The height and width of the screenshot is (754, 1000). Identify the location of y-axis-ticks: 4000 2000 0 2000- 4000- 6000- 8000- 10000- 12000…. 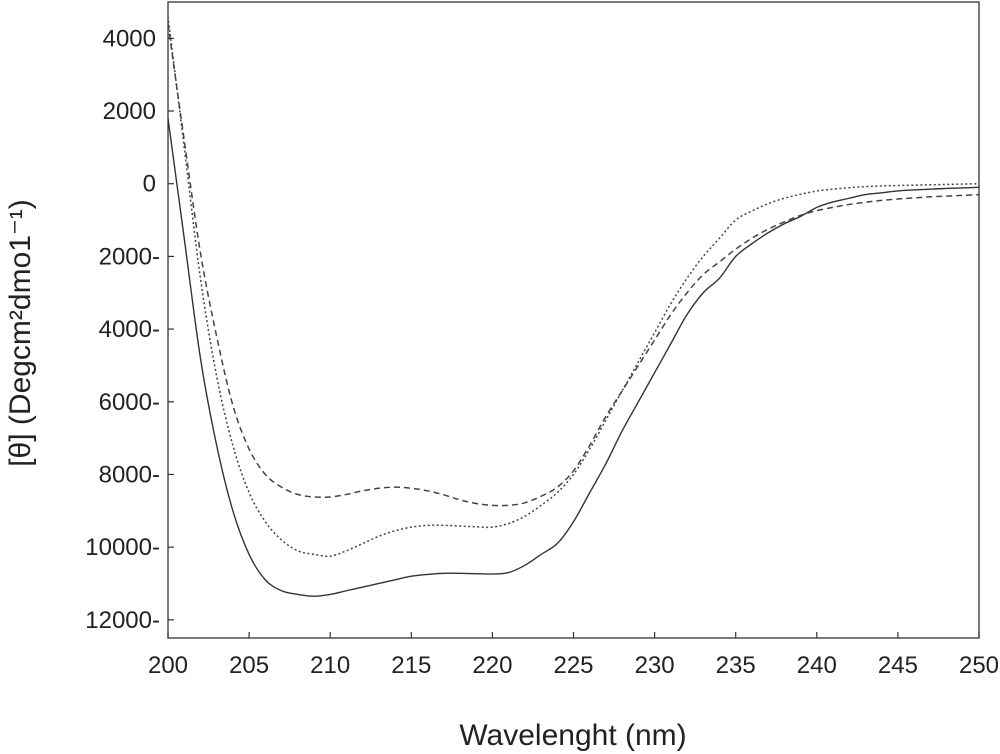
(129, 329).